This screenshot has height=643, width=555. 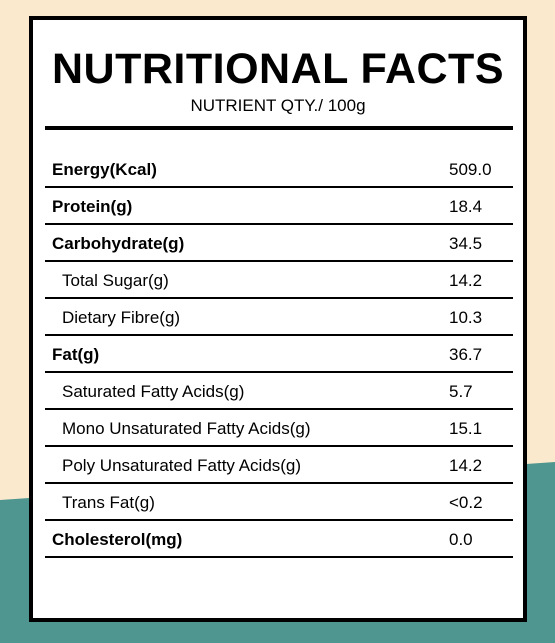 I want to click on nutrient-row-total-sugar: Total Sugar(g) 14.2, so click(x=279, y=280).